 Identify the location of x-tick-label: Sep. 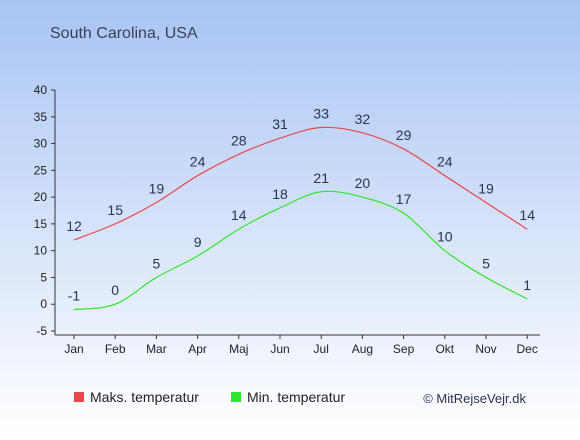
(404, 349).